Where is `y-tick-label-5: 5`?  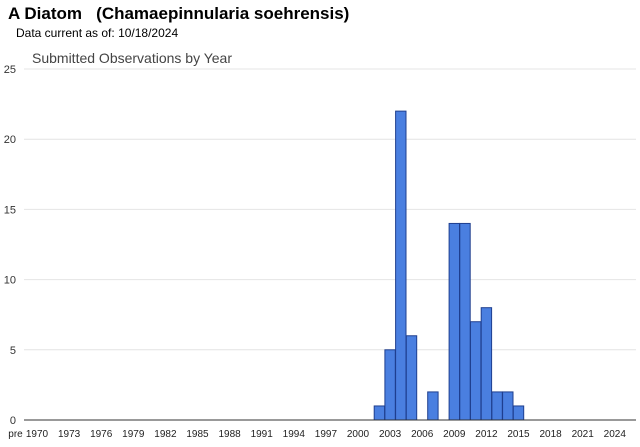 y-tick-label-5: 5 is located at coordinates (13, 351).